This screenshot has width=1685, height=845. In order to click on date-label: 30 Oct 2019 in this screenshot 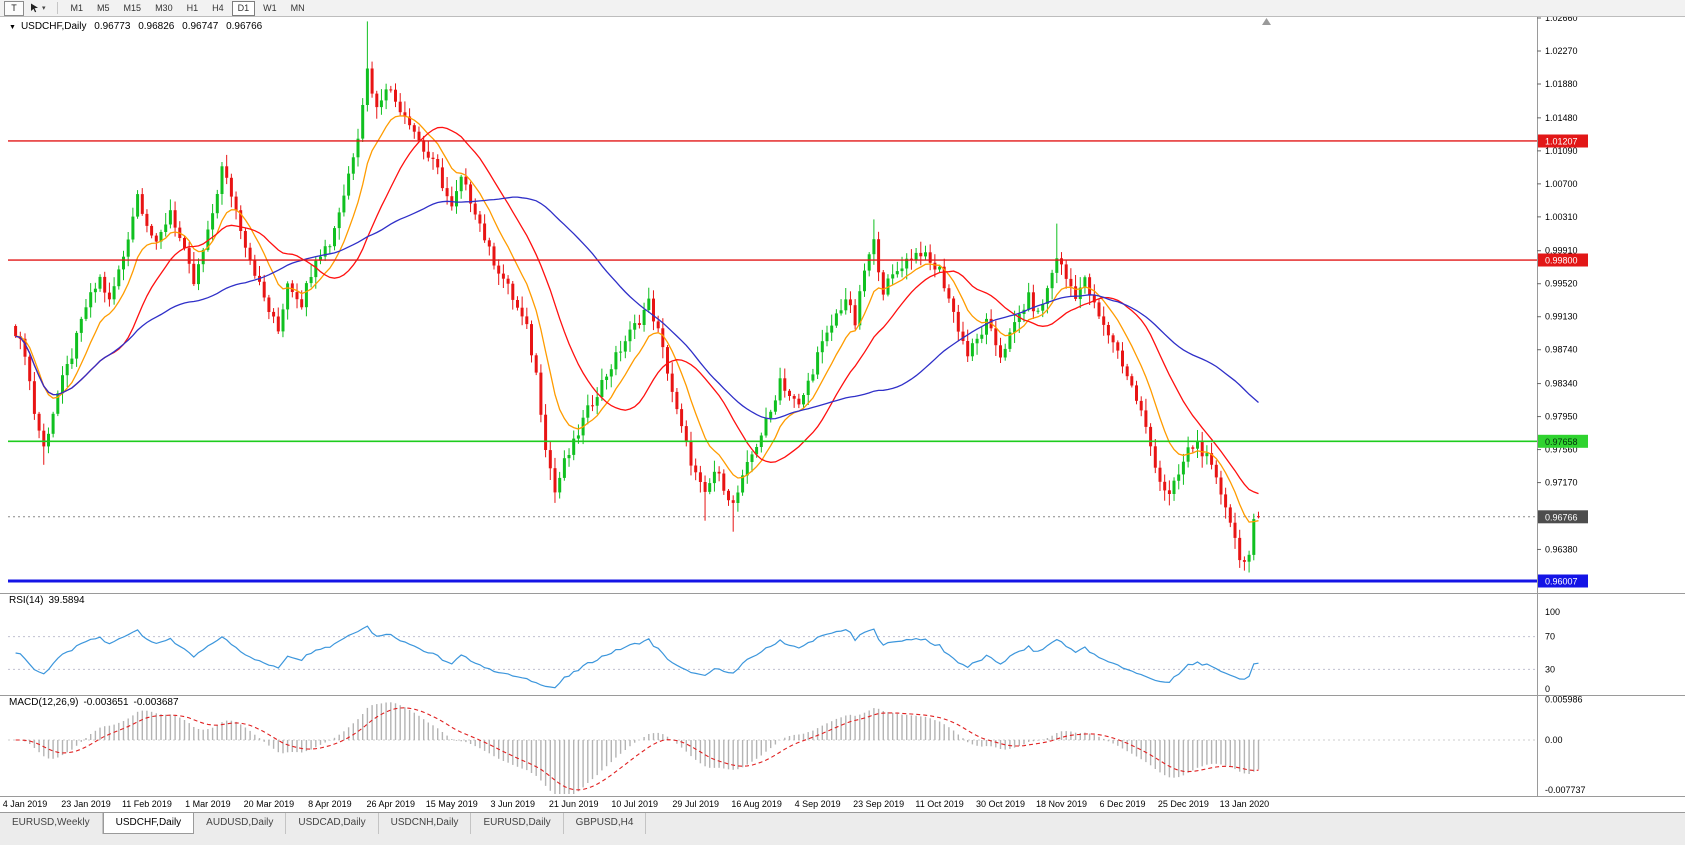, I will do `click(1000, 804)`.